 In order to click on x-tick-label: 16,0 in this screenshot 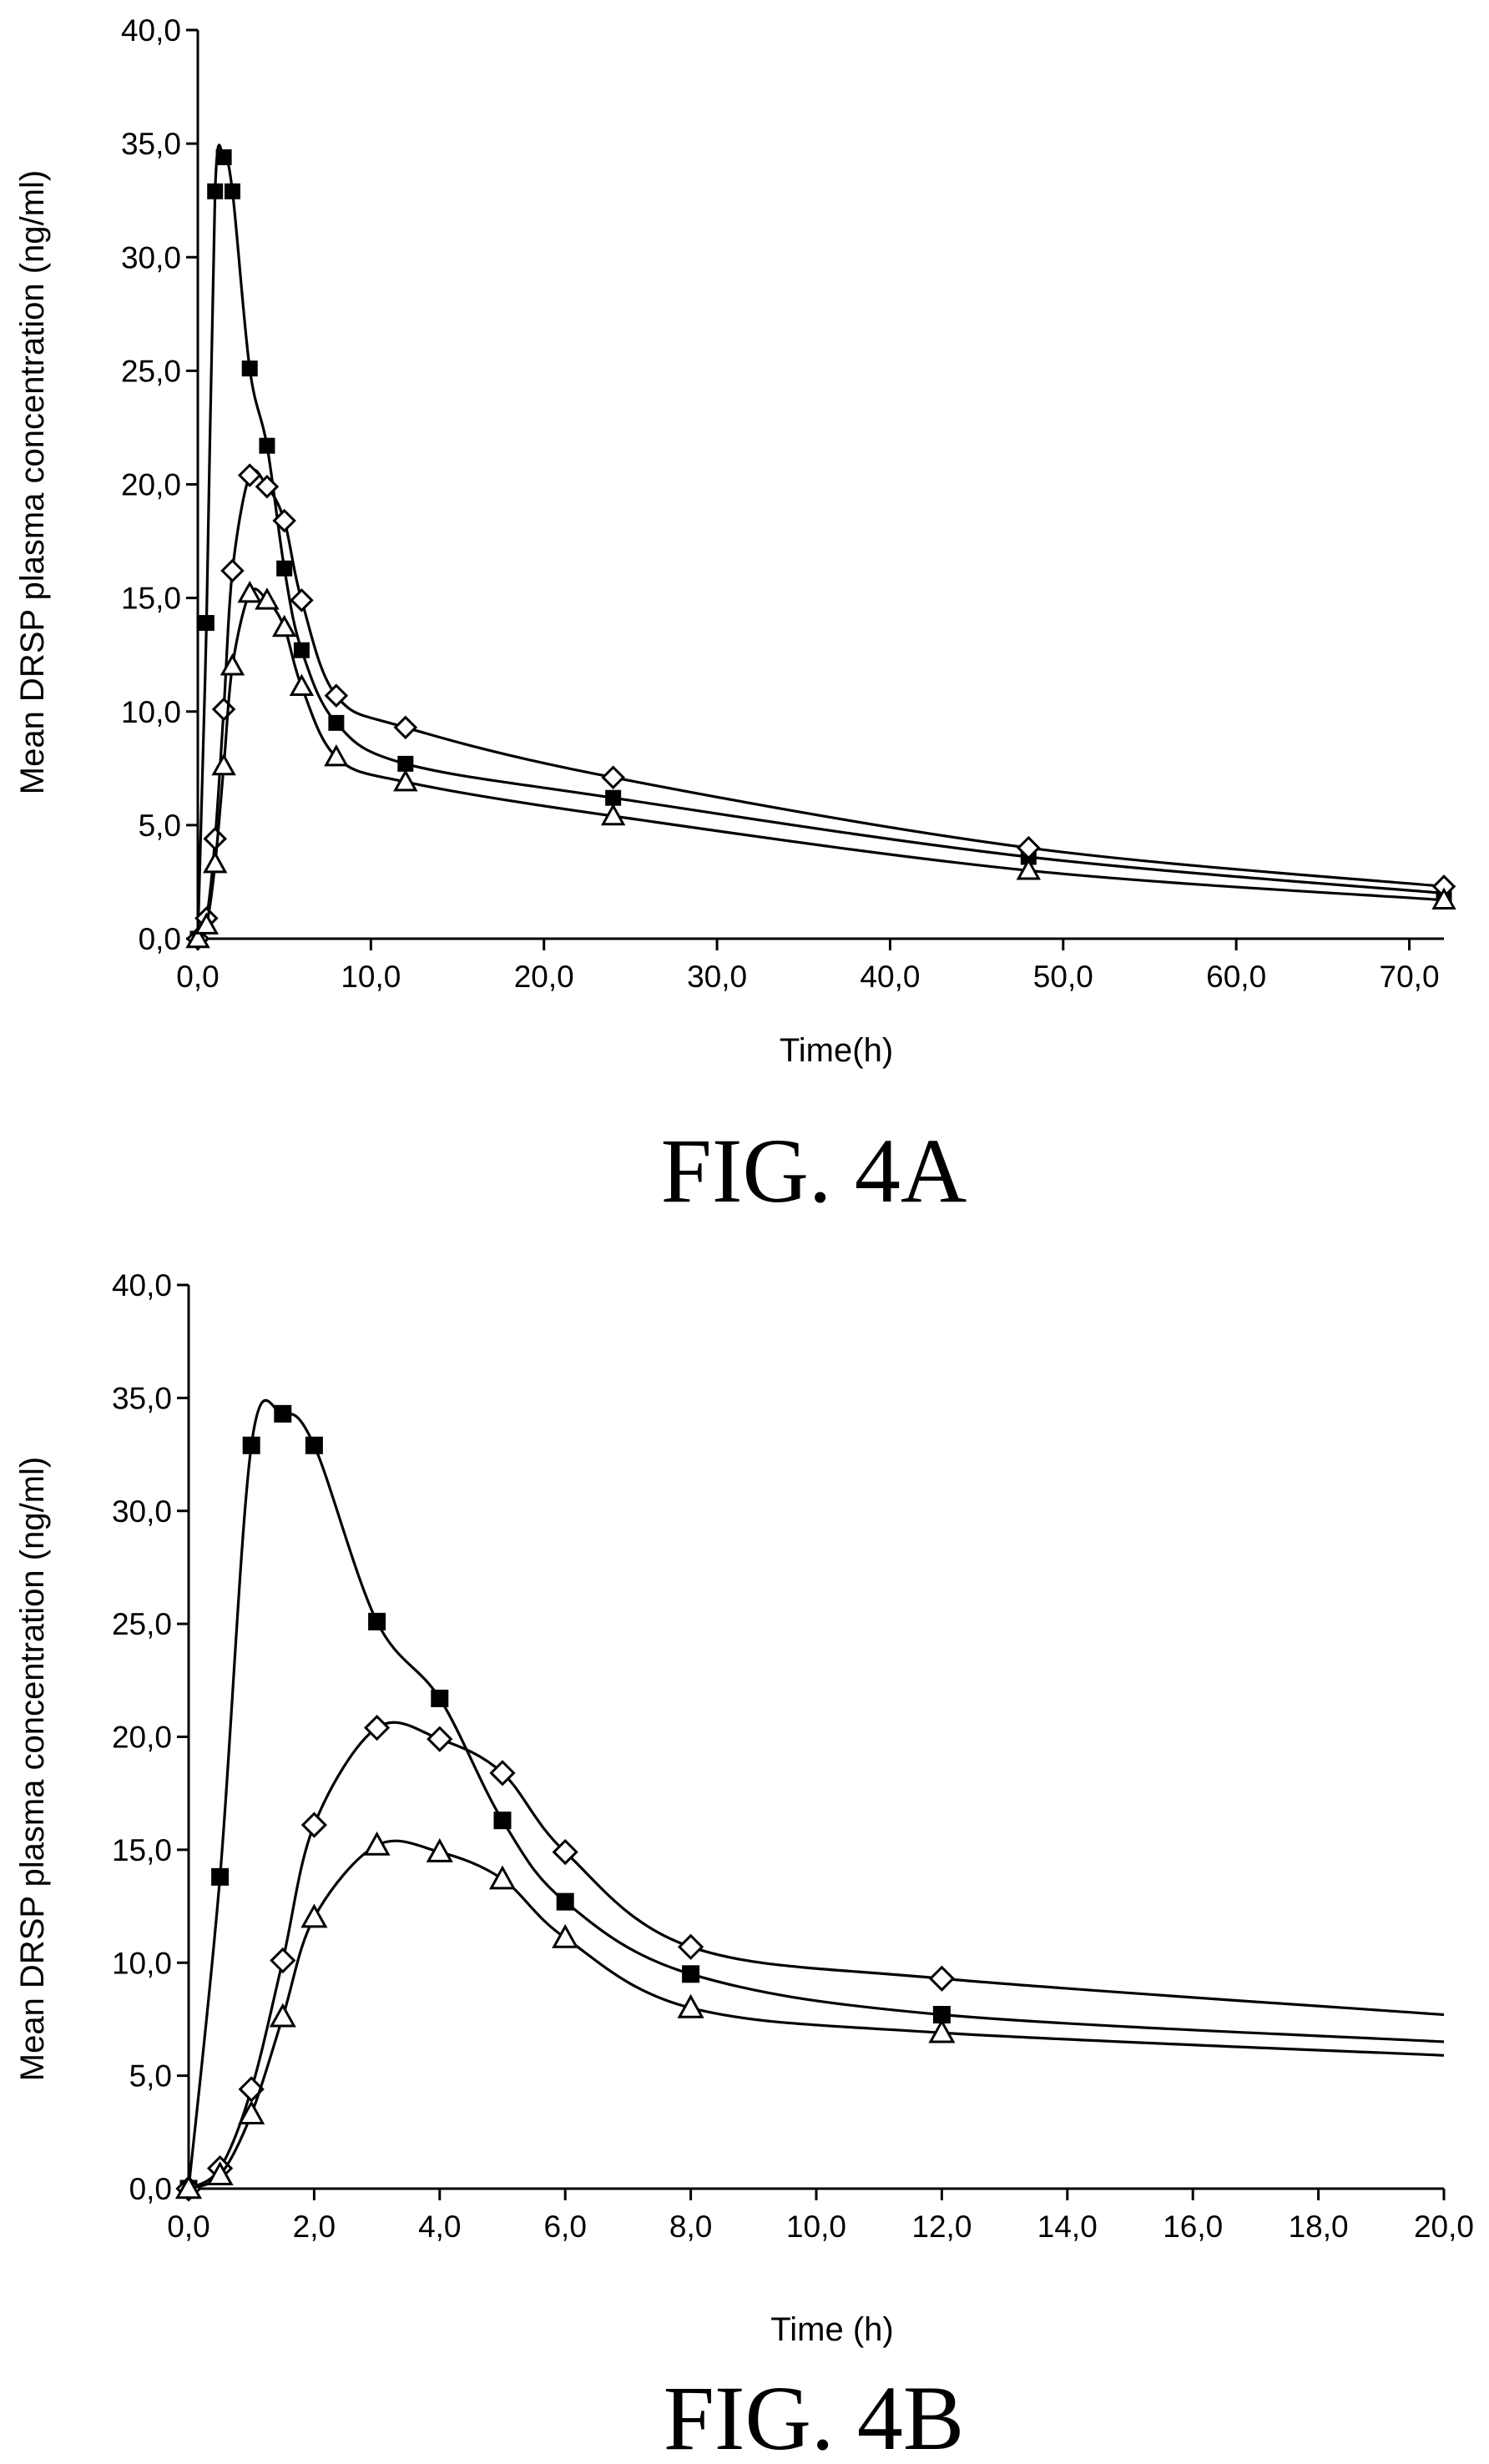, I will do `click(1193, 2227)`.